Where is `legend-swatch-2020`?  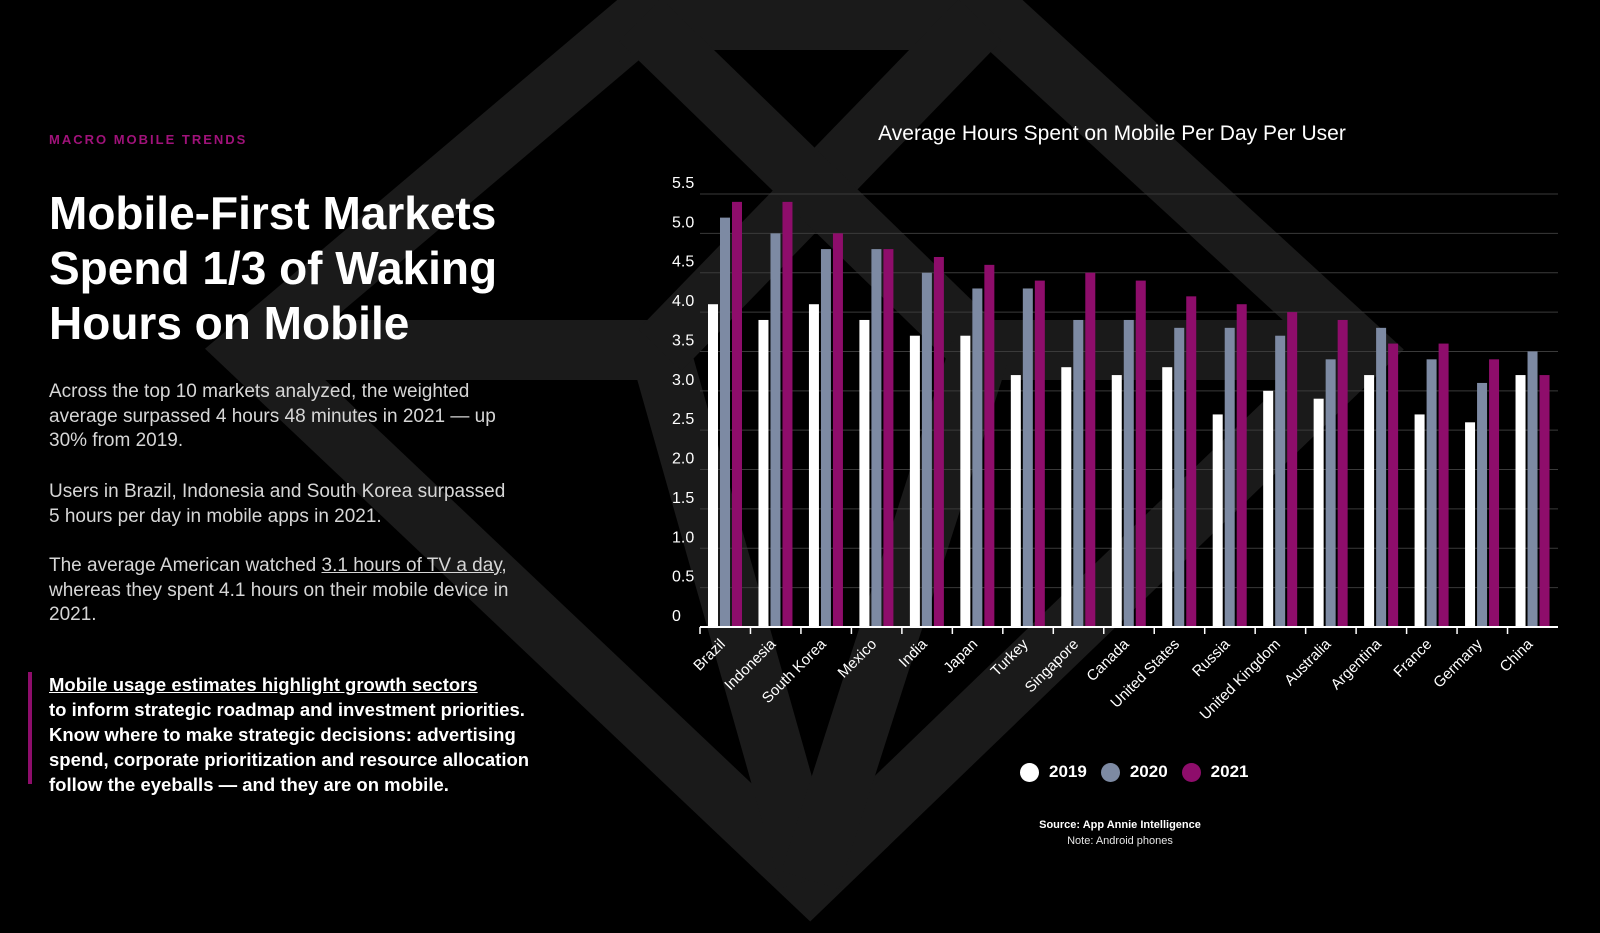
legend-swatch-2020 is located at coordinates (1110, 772).